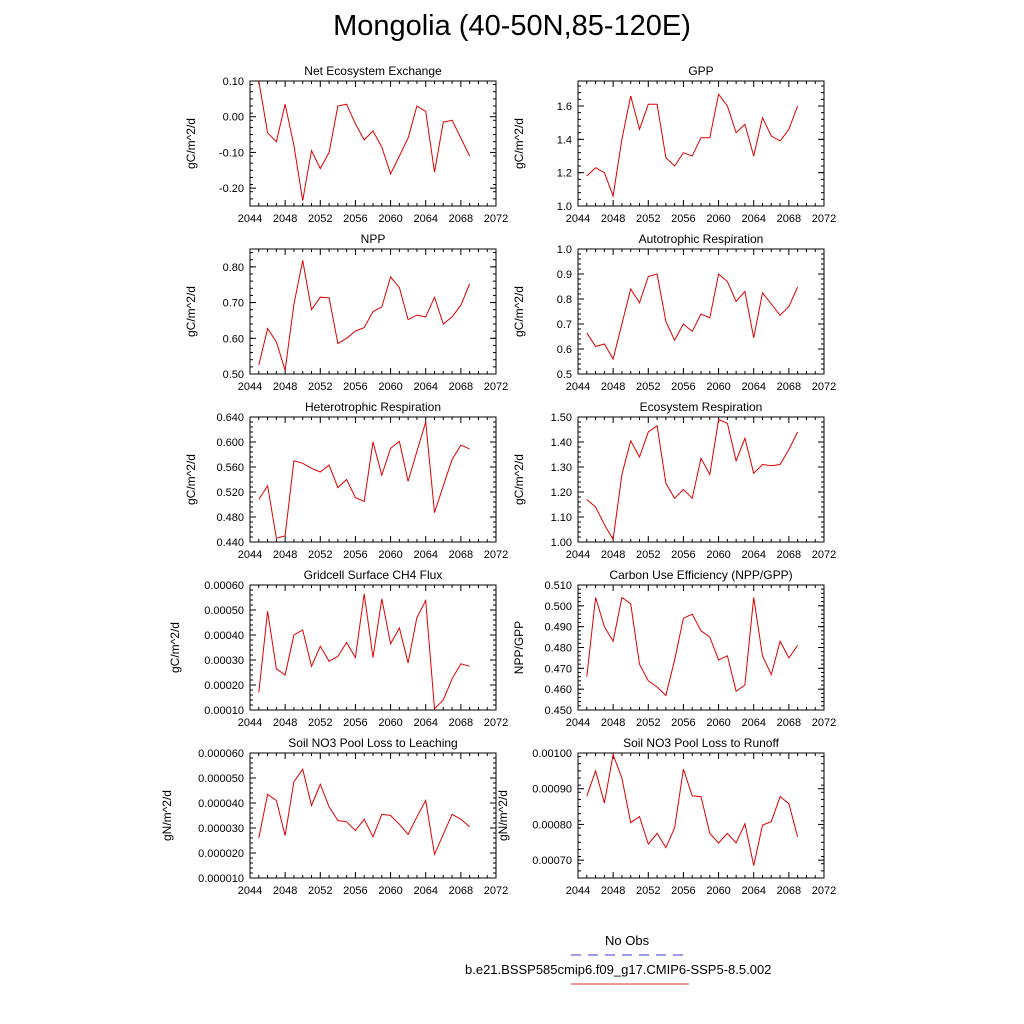 This screenshot has width=1024, height=1024. Describe the element at coordinates (627, 940) in the screenshot. I see `legend-label-no-obs: No Obs` at that location.